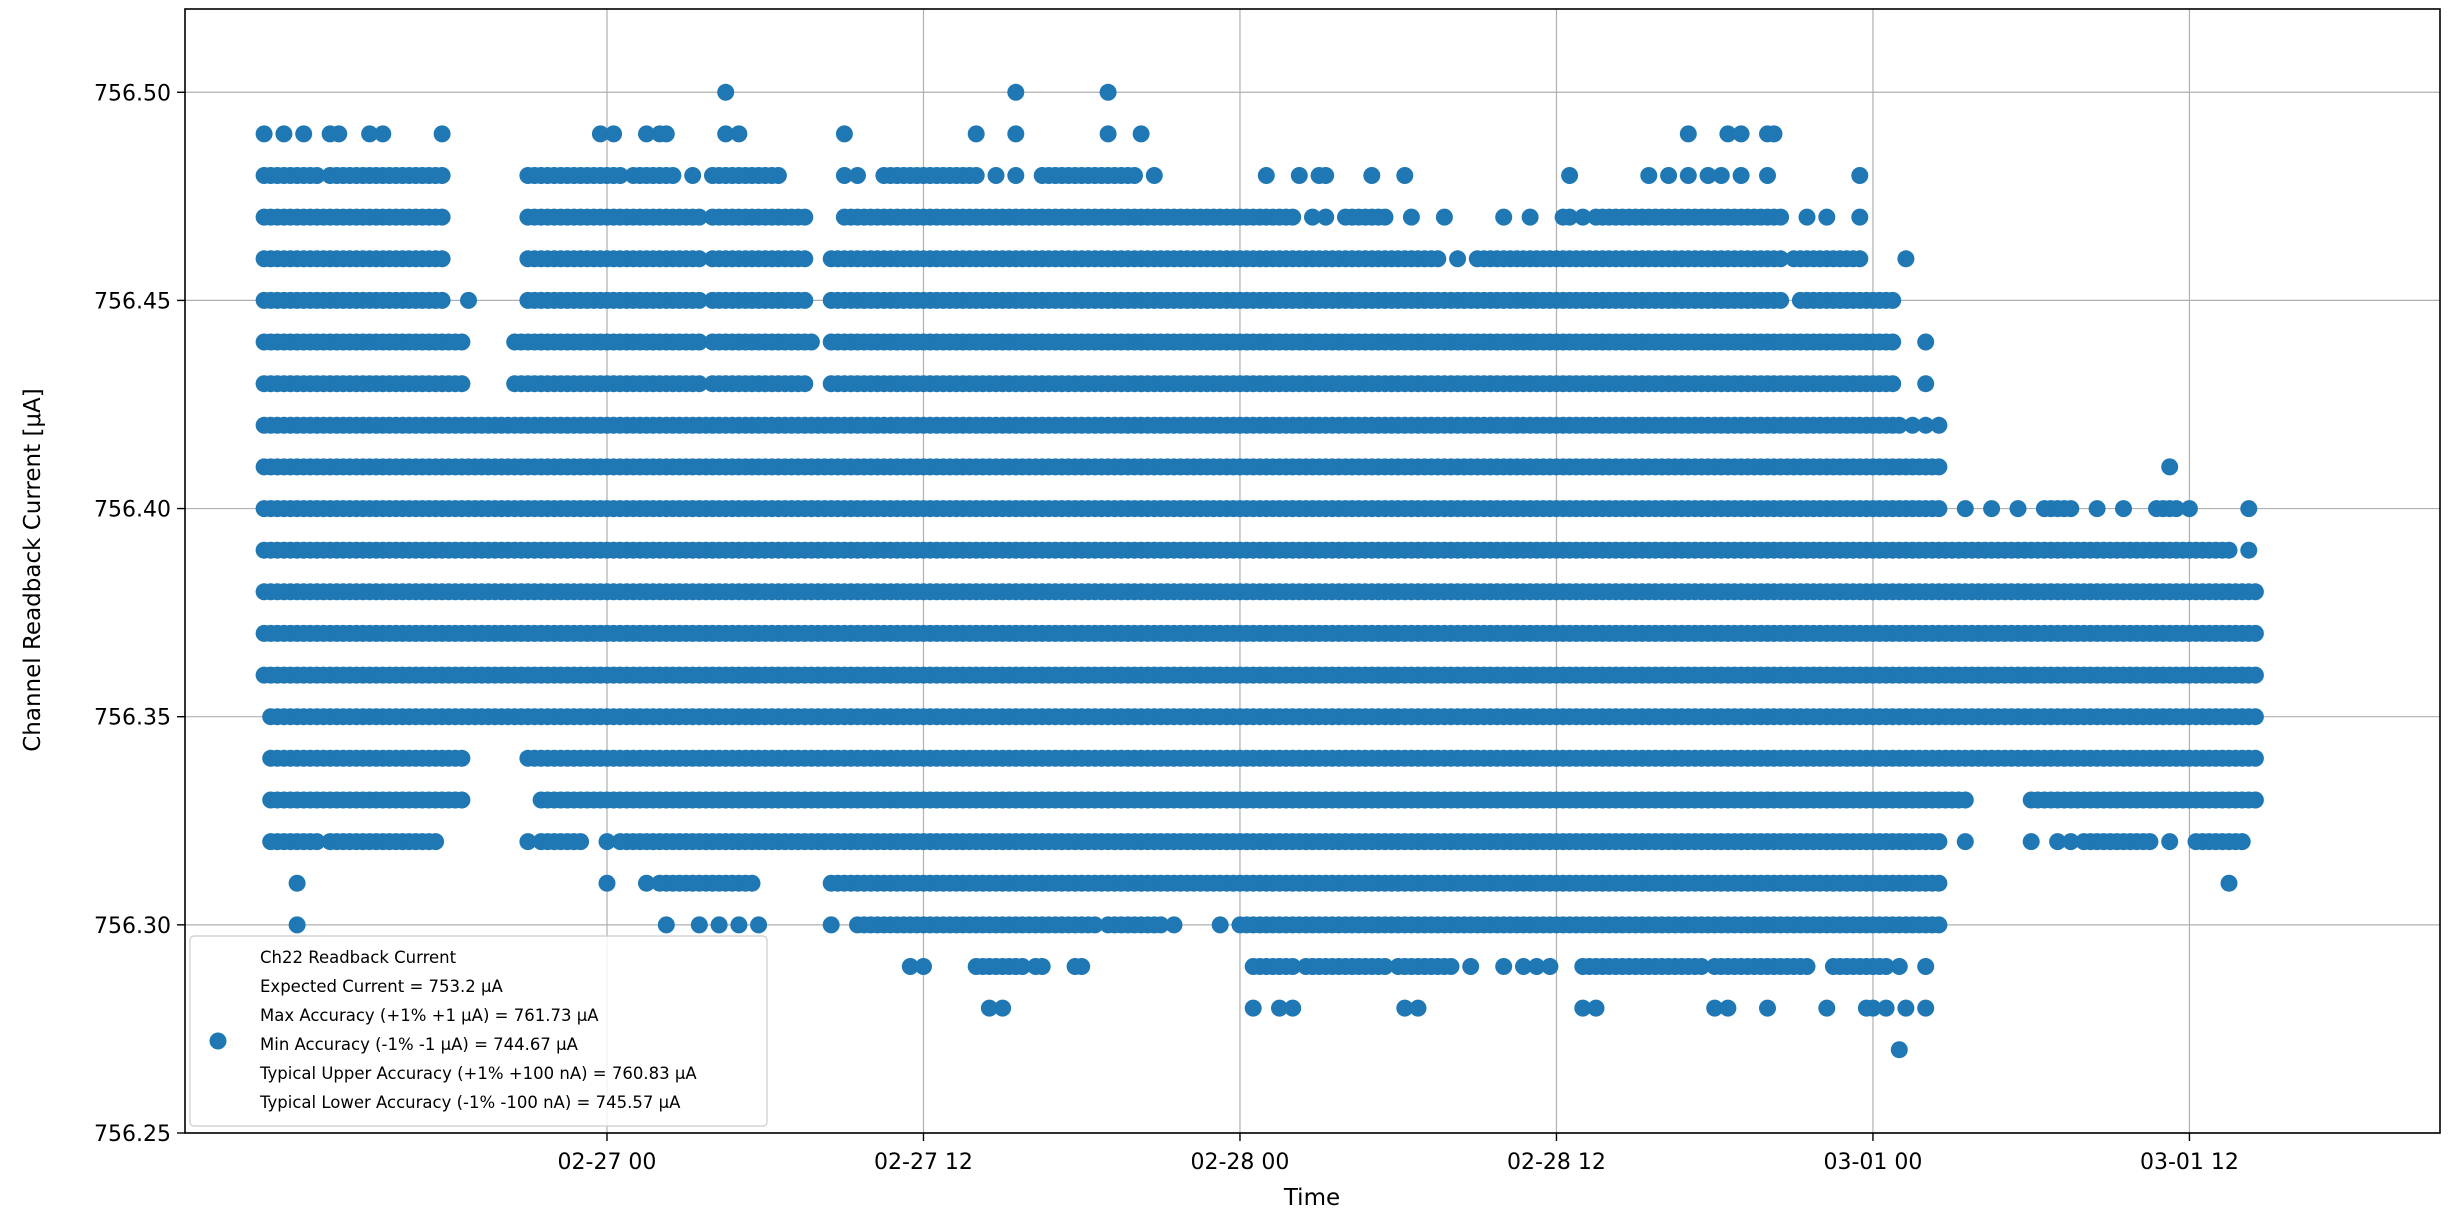 The width and height of the screenshot is (2464, 1216). What do you see at coordinates (132, 926) in the screenshot?
I see `y-tick-label: 756.30` at bounding box center [132, 926].